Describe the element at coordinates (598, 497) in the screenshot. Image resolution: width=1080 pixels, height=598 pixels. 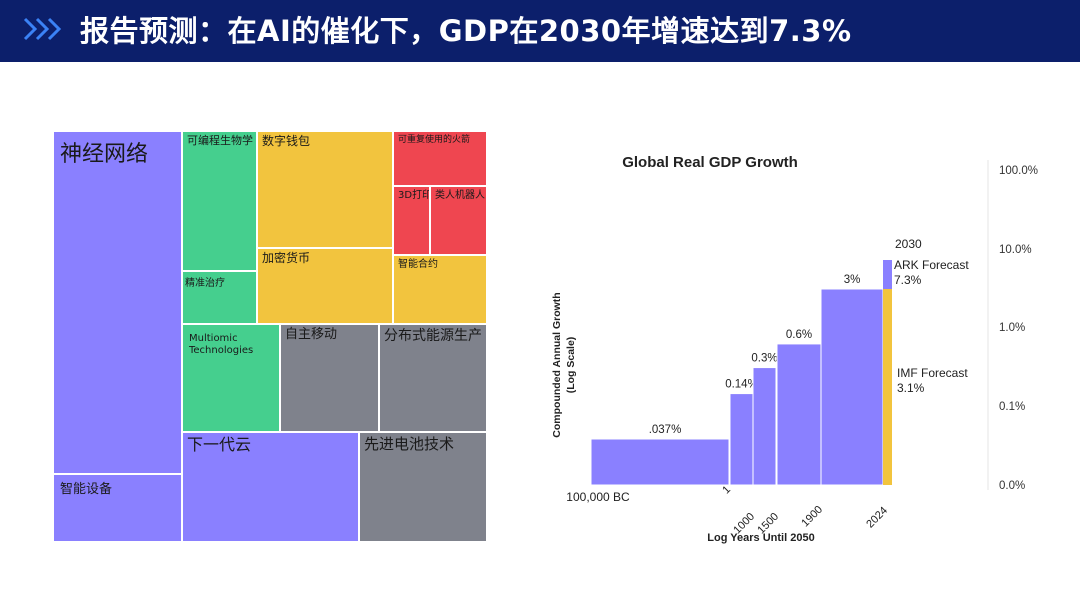
I see `x-tick-label: 100,000 BC` at that location.